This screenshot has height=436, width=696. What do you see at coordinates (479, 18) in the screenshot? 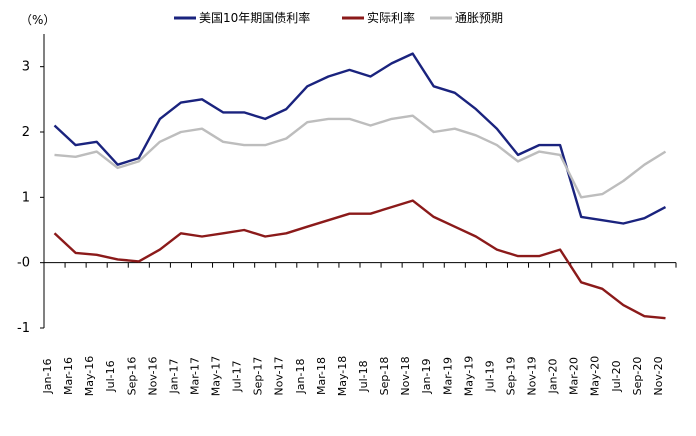
I see `legend-label-series-2: 通胀预期` at bounding box center [479, 18].